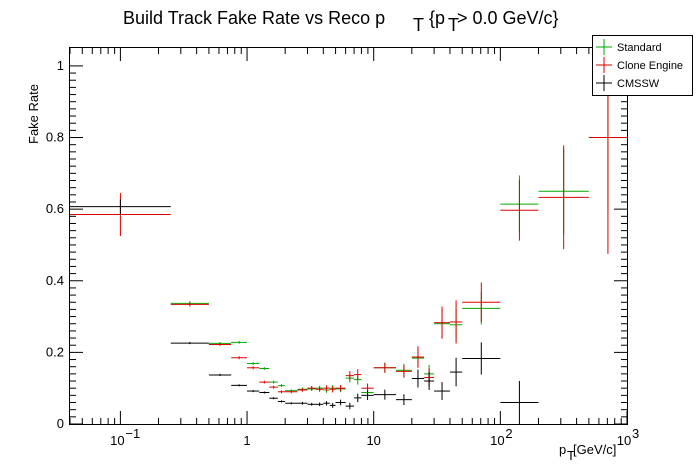 This screenshot has height=472, width=696. I want to click on chart-title-tail: {p, so click(437, 18).